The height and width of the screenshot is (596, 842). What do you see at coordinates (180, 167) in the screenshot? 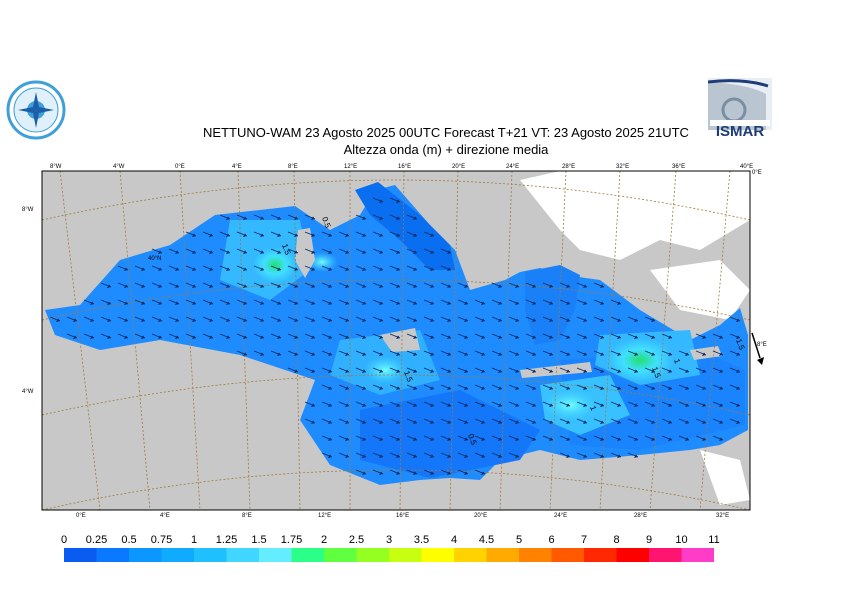
I see `top-tick: 0°E` at bounding box center [180, 167].